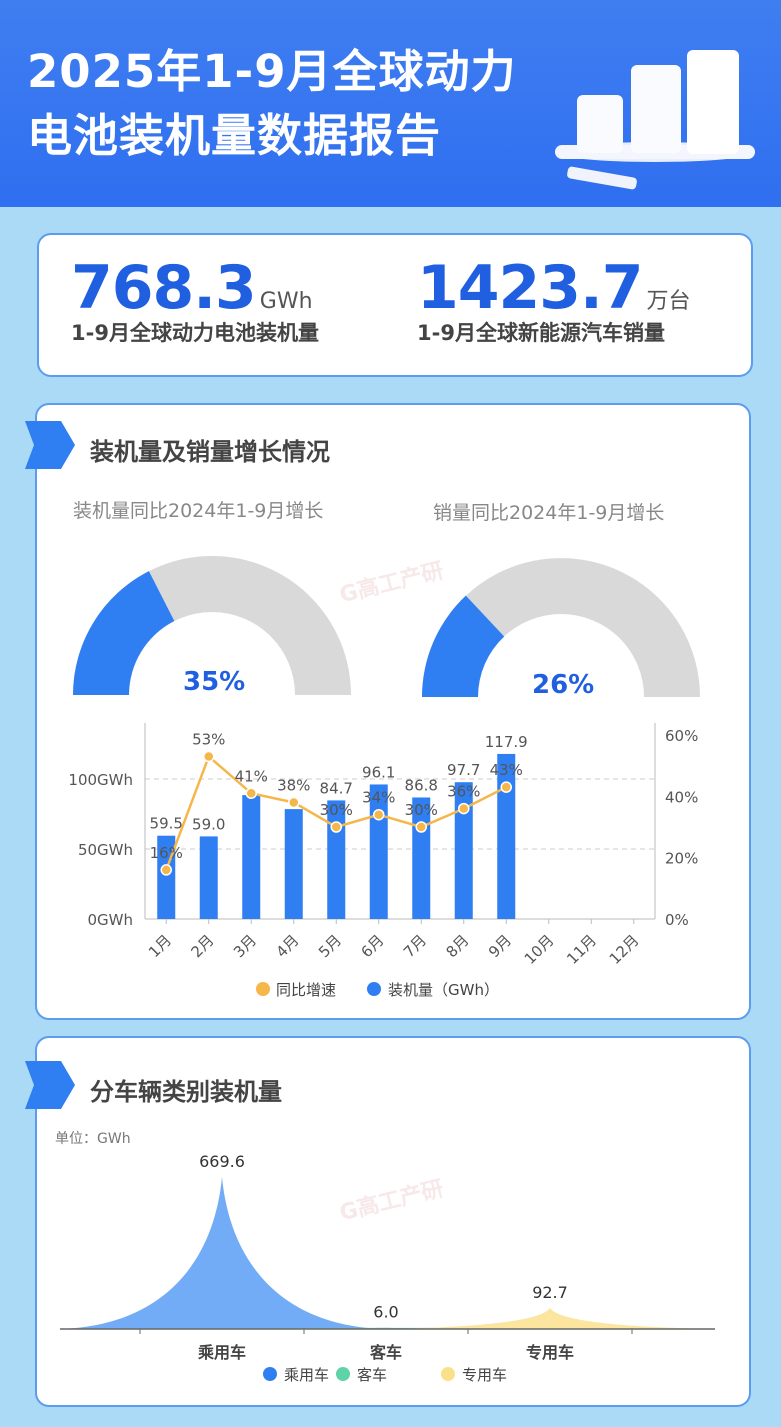 This screenshot has width=781, height=1427. Describe the element at coordinates (208, 739) in the screenshot. I see `growth-label: 53%` at that location.